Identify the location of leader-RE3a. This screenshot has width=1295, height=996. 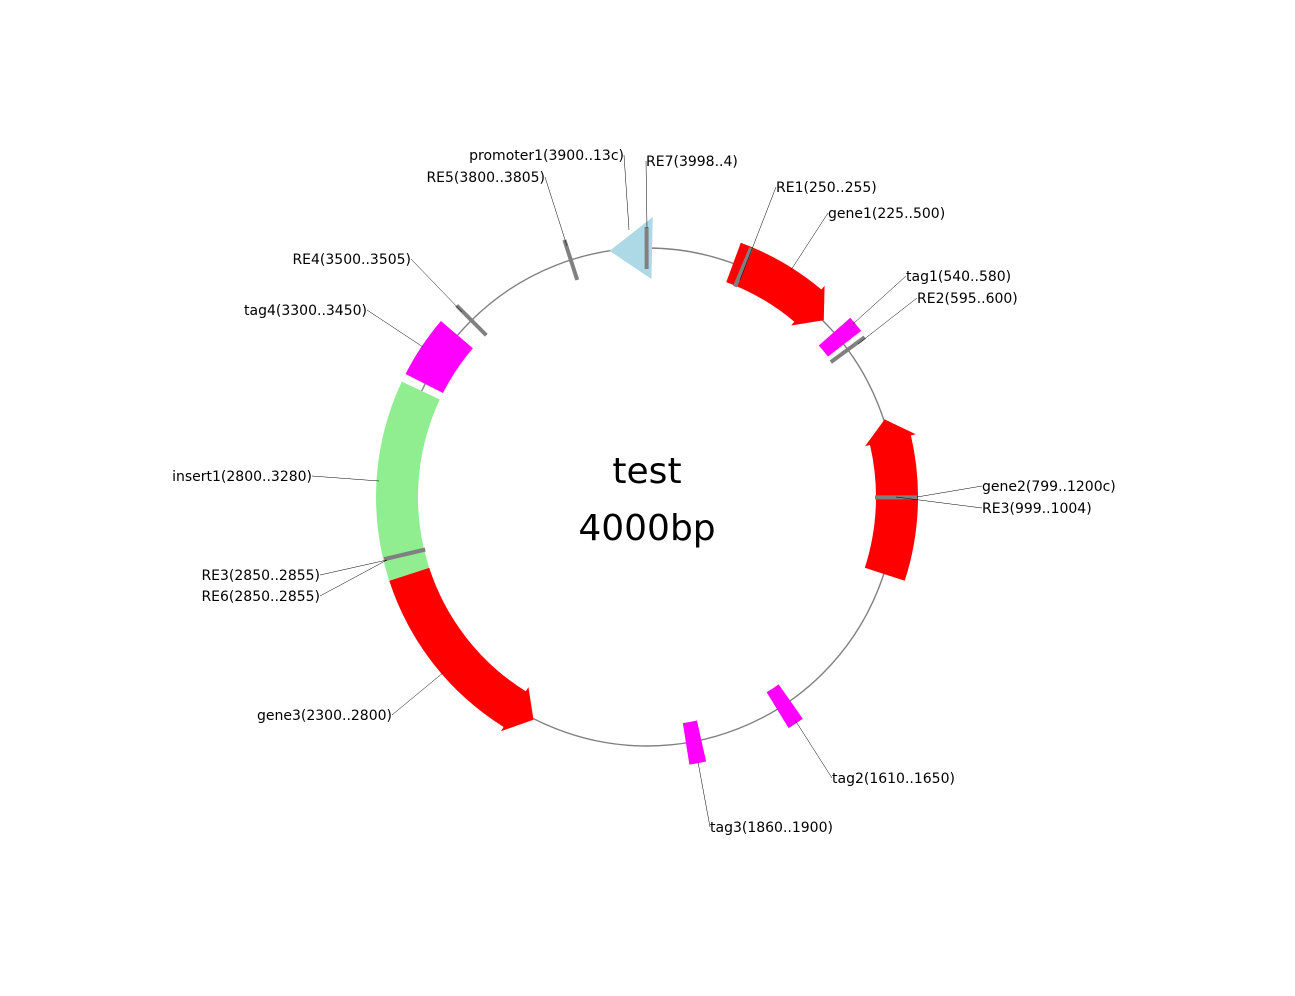
(939, 502).